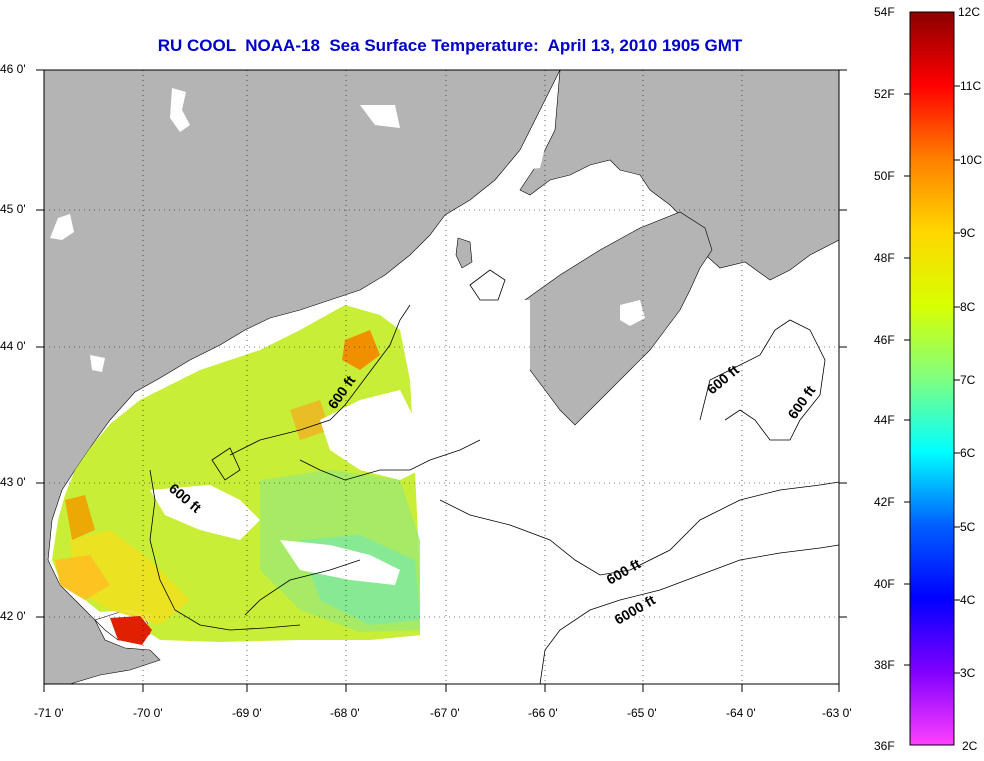 The width and height of the screenshot is (984, 761). What do you see at coordinates (971, 160) in the screenshot?
I see `colorbar-c-label: 10C` at bounding box center [971, 160].